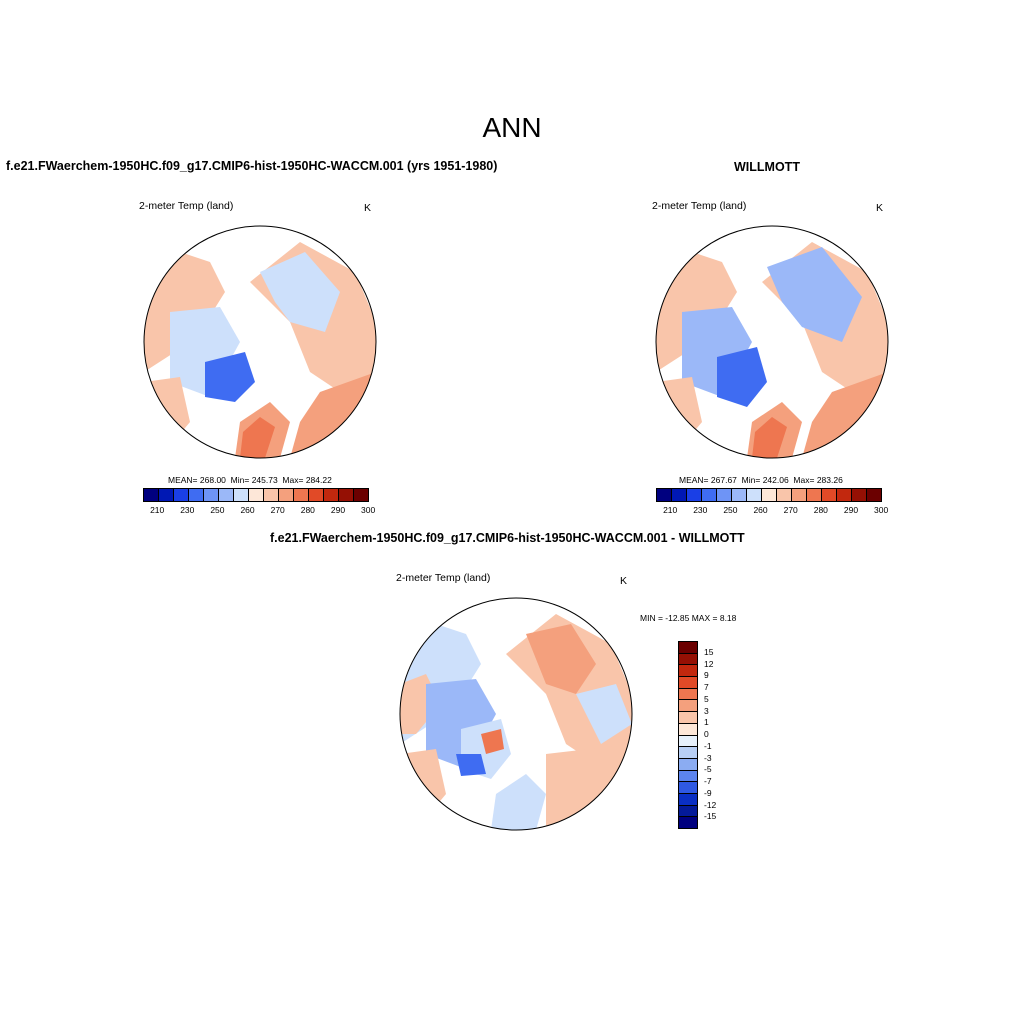 The width and height of the screenshot is (1024, 1024). I want to click on panel1-canada-land, so click(205, 352).